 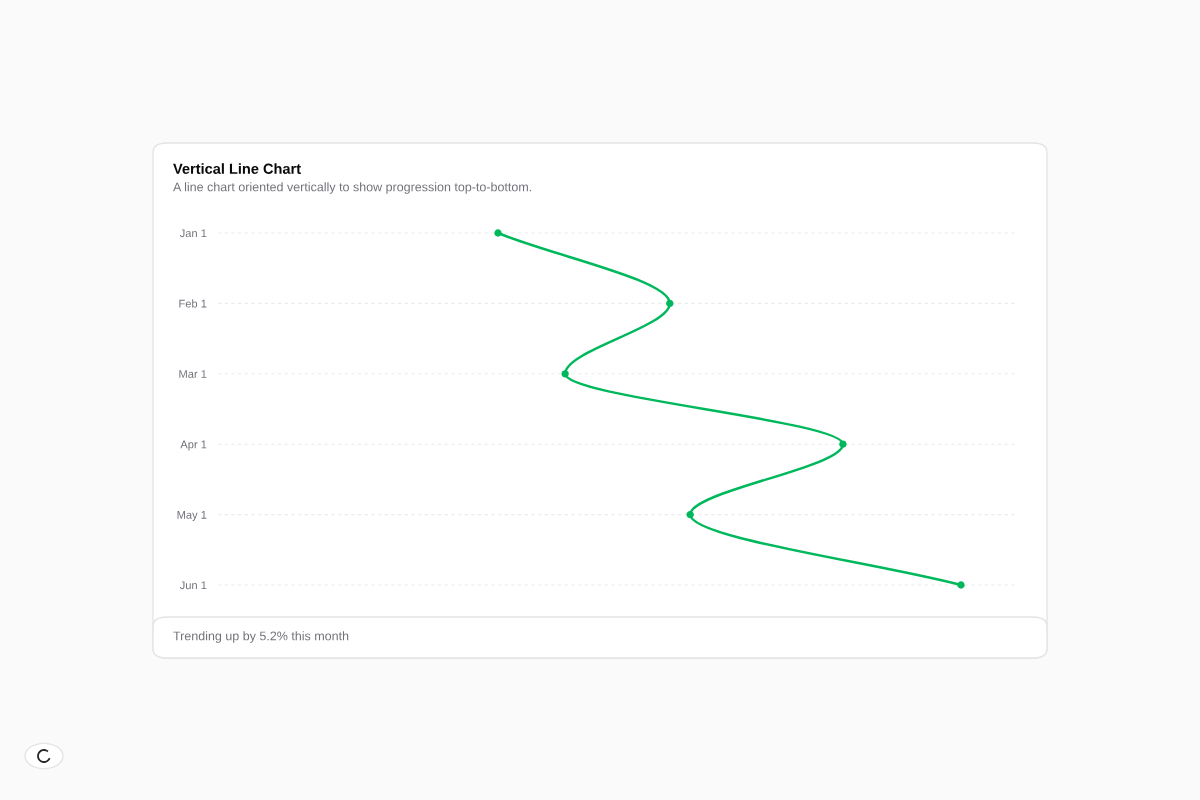 What do you see at coordinates (193, 374) in the screenshot?
I see `y-tick-label: Mar 1` at bounding box center [193, 374].